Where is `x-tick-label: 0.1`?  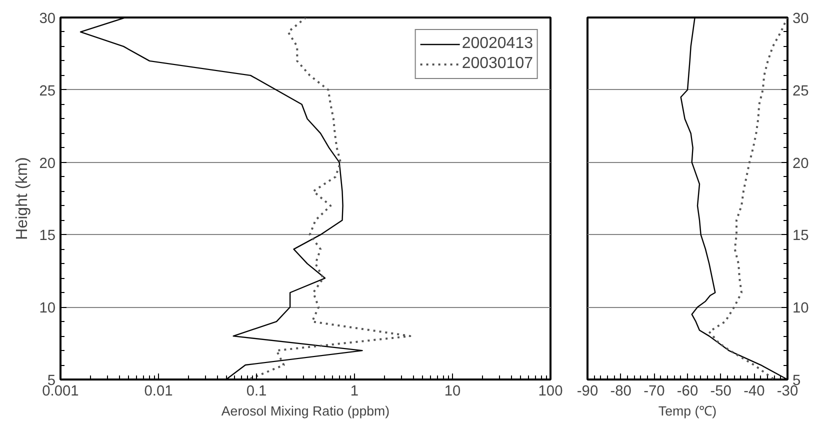
x-tick-label: 0.1 is located at coordinates (256, 392).